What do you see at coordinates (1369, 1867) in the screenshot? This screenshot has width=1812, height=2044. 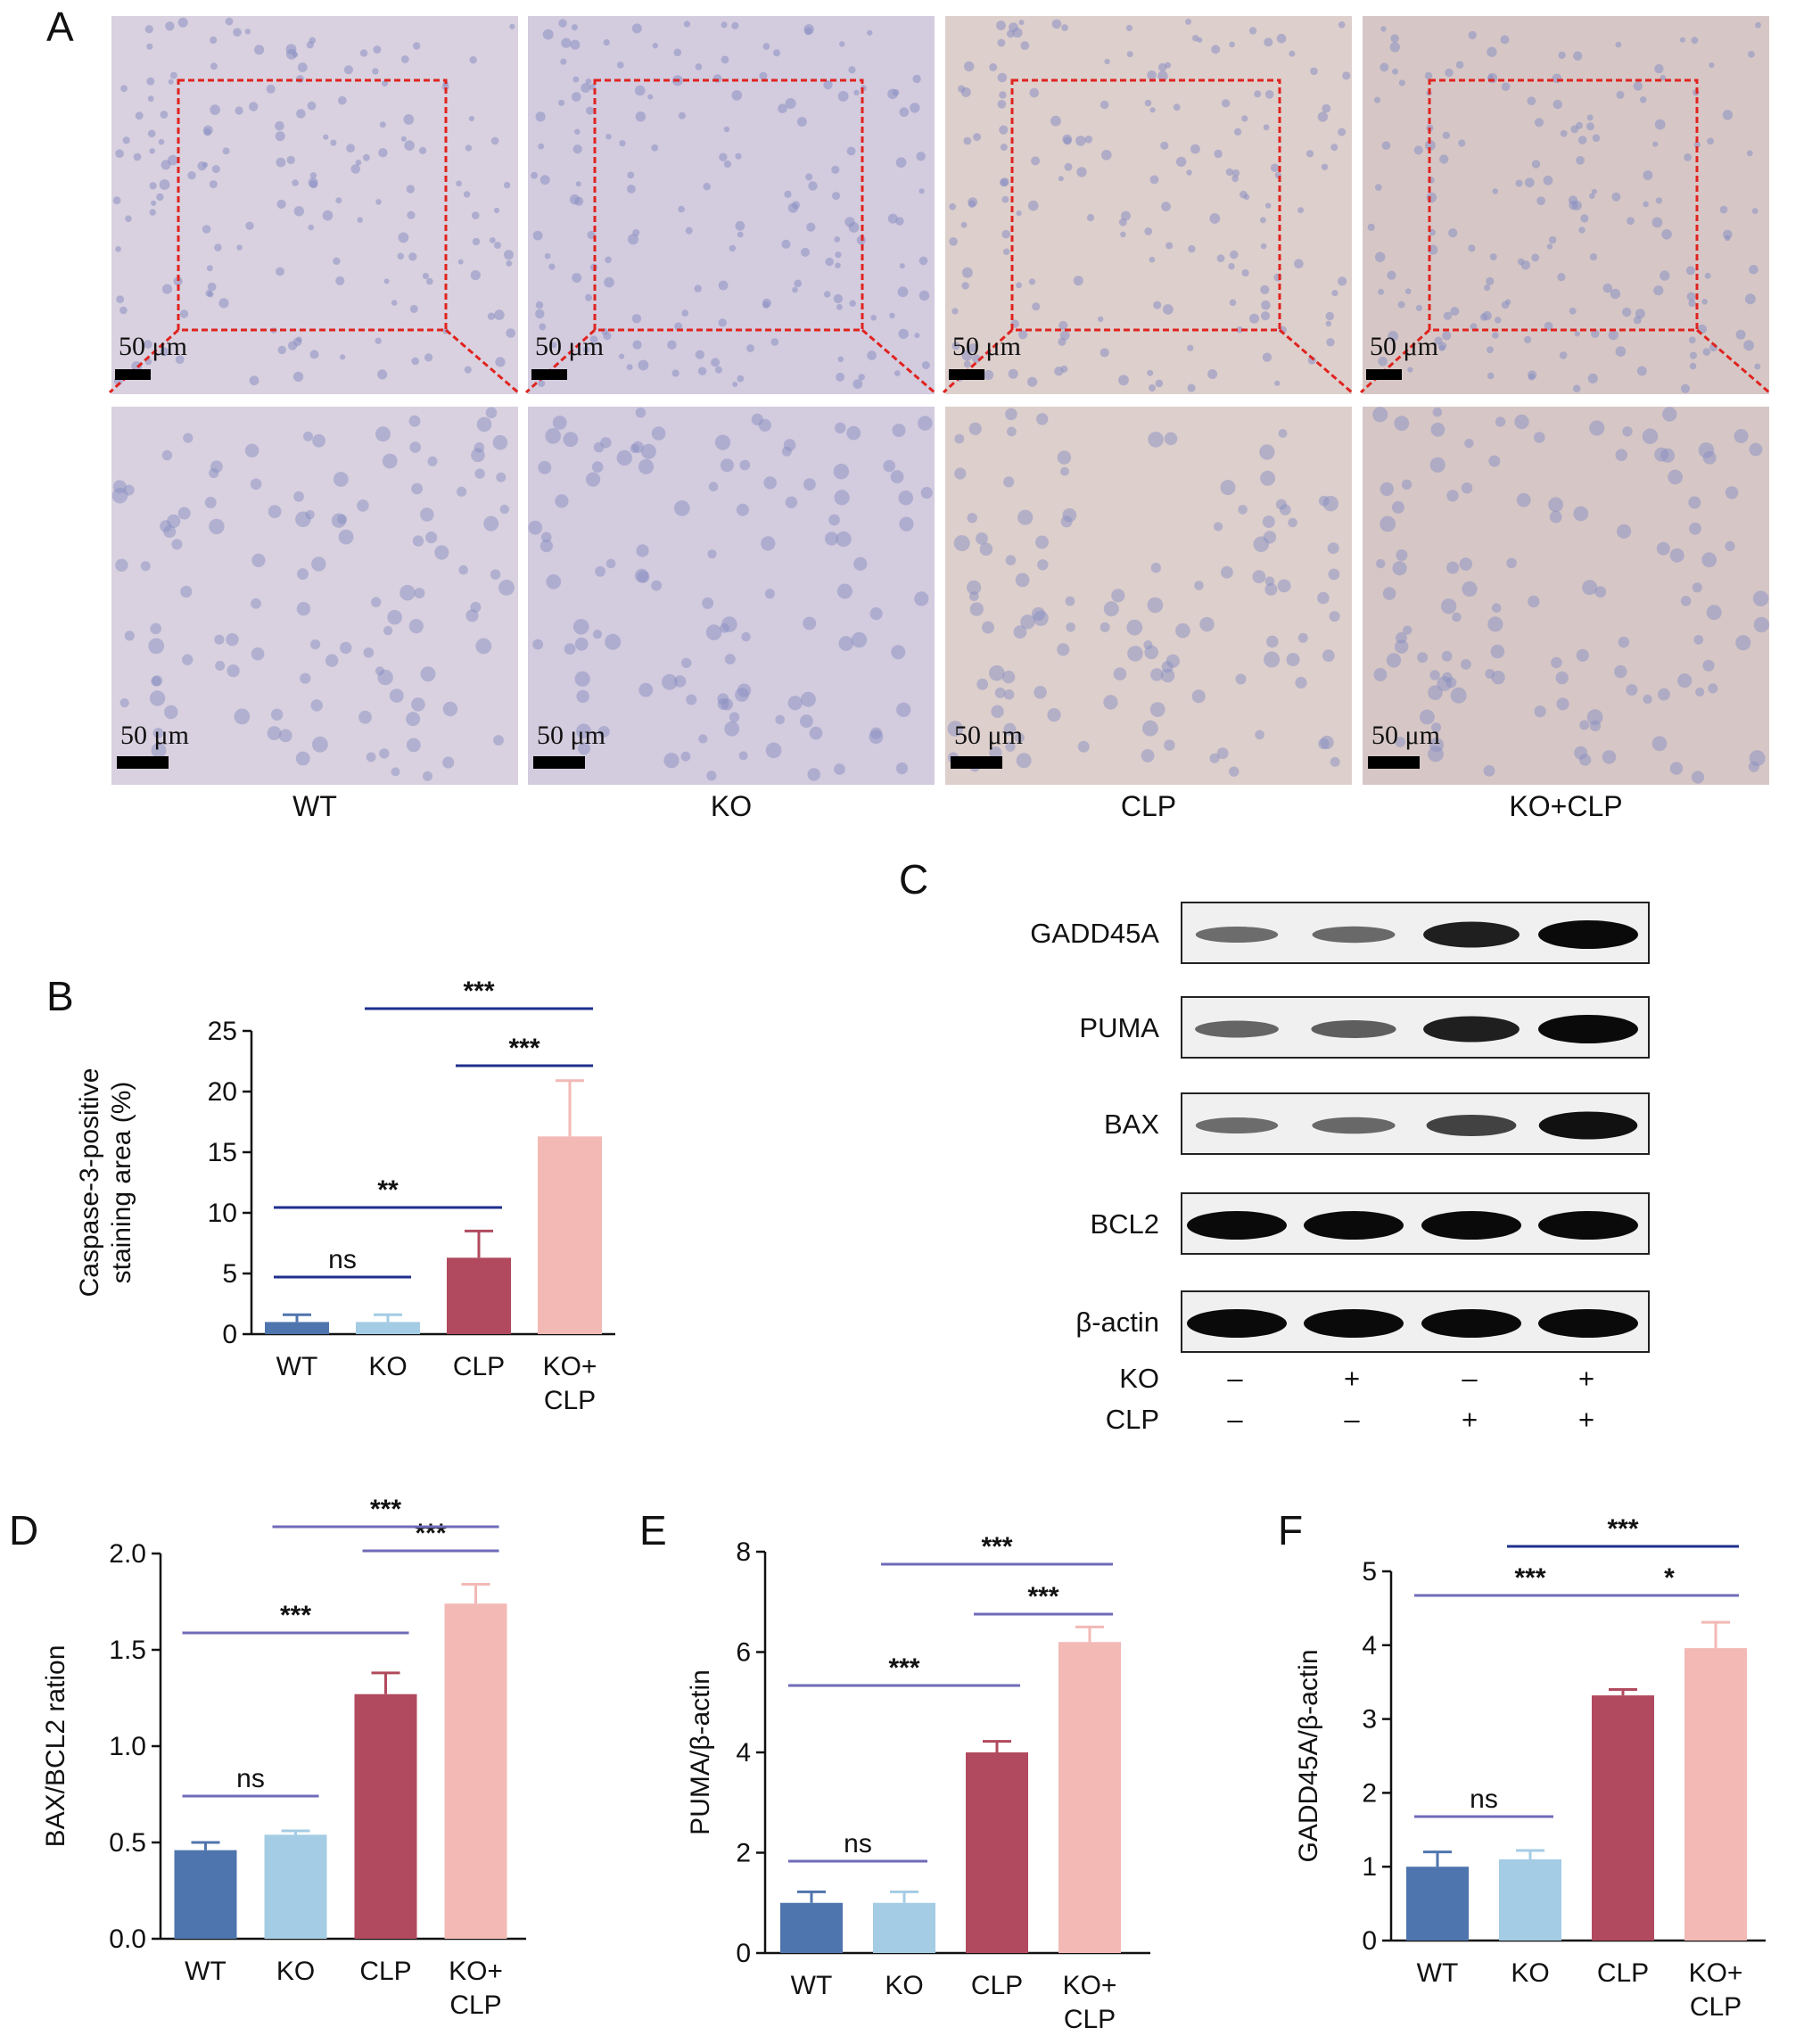 I see `y-tick-label: 1` at bounding box center [1369, 1867].